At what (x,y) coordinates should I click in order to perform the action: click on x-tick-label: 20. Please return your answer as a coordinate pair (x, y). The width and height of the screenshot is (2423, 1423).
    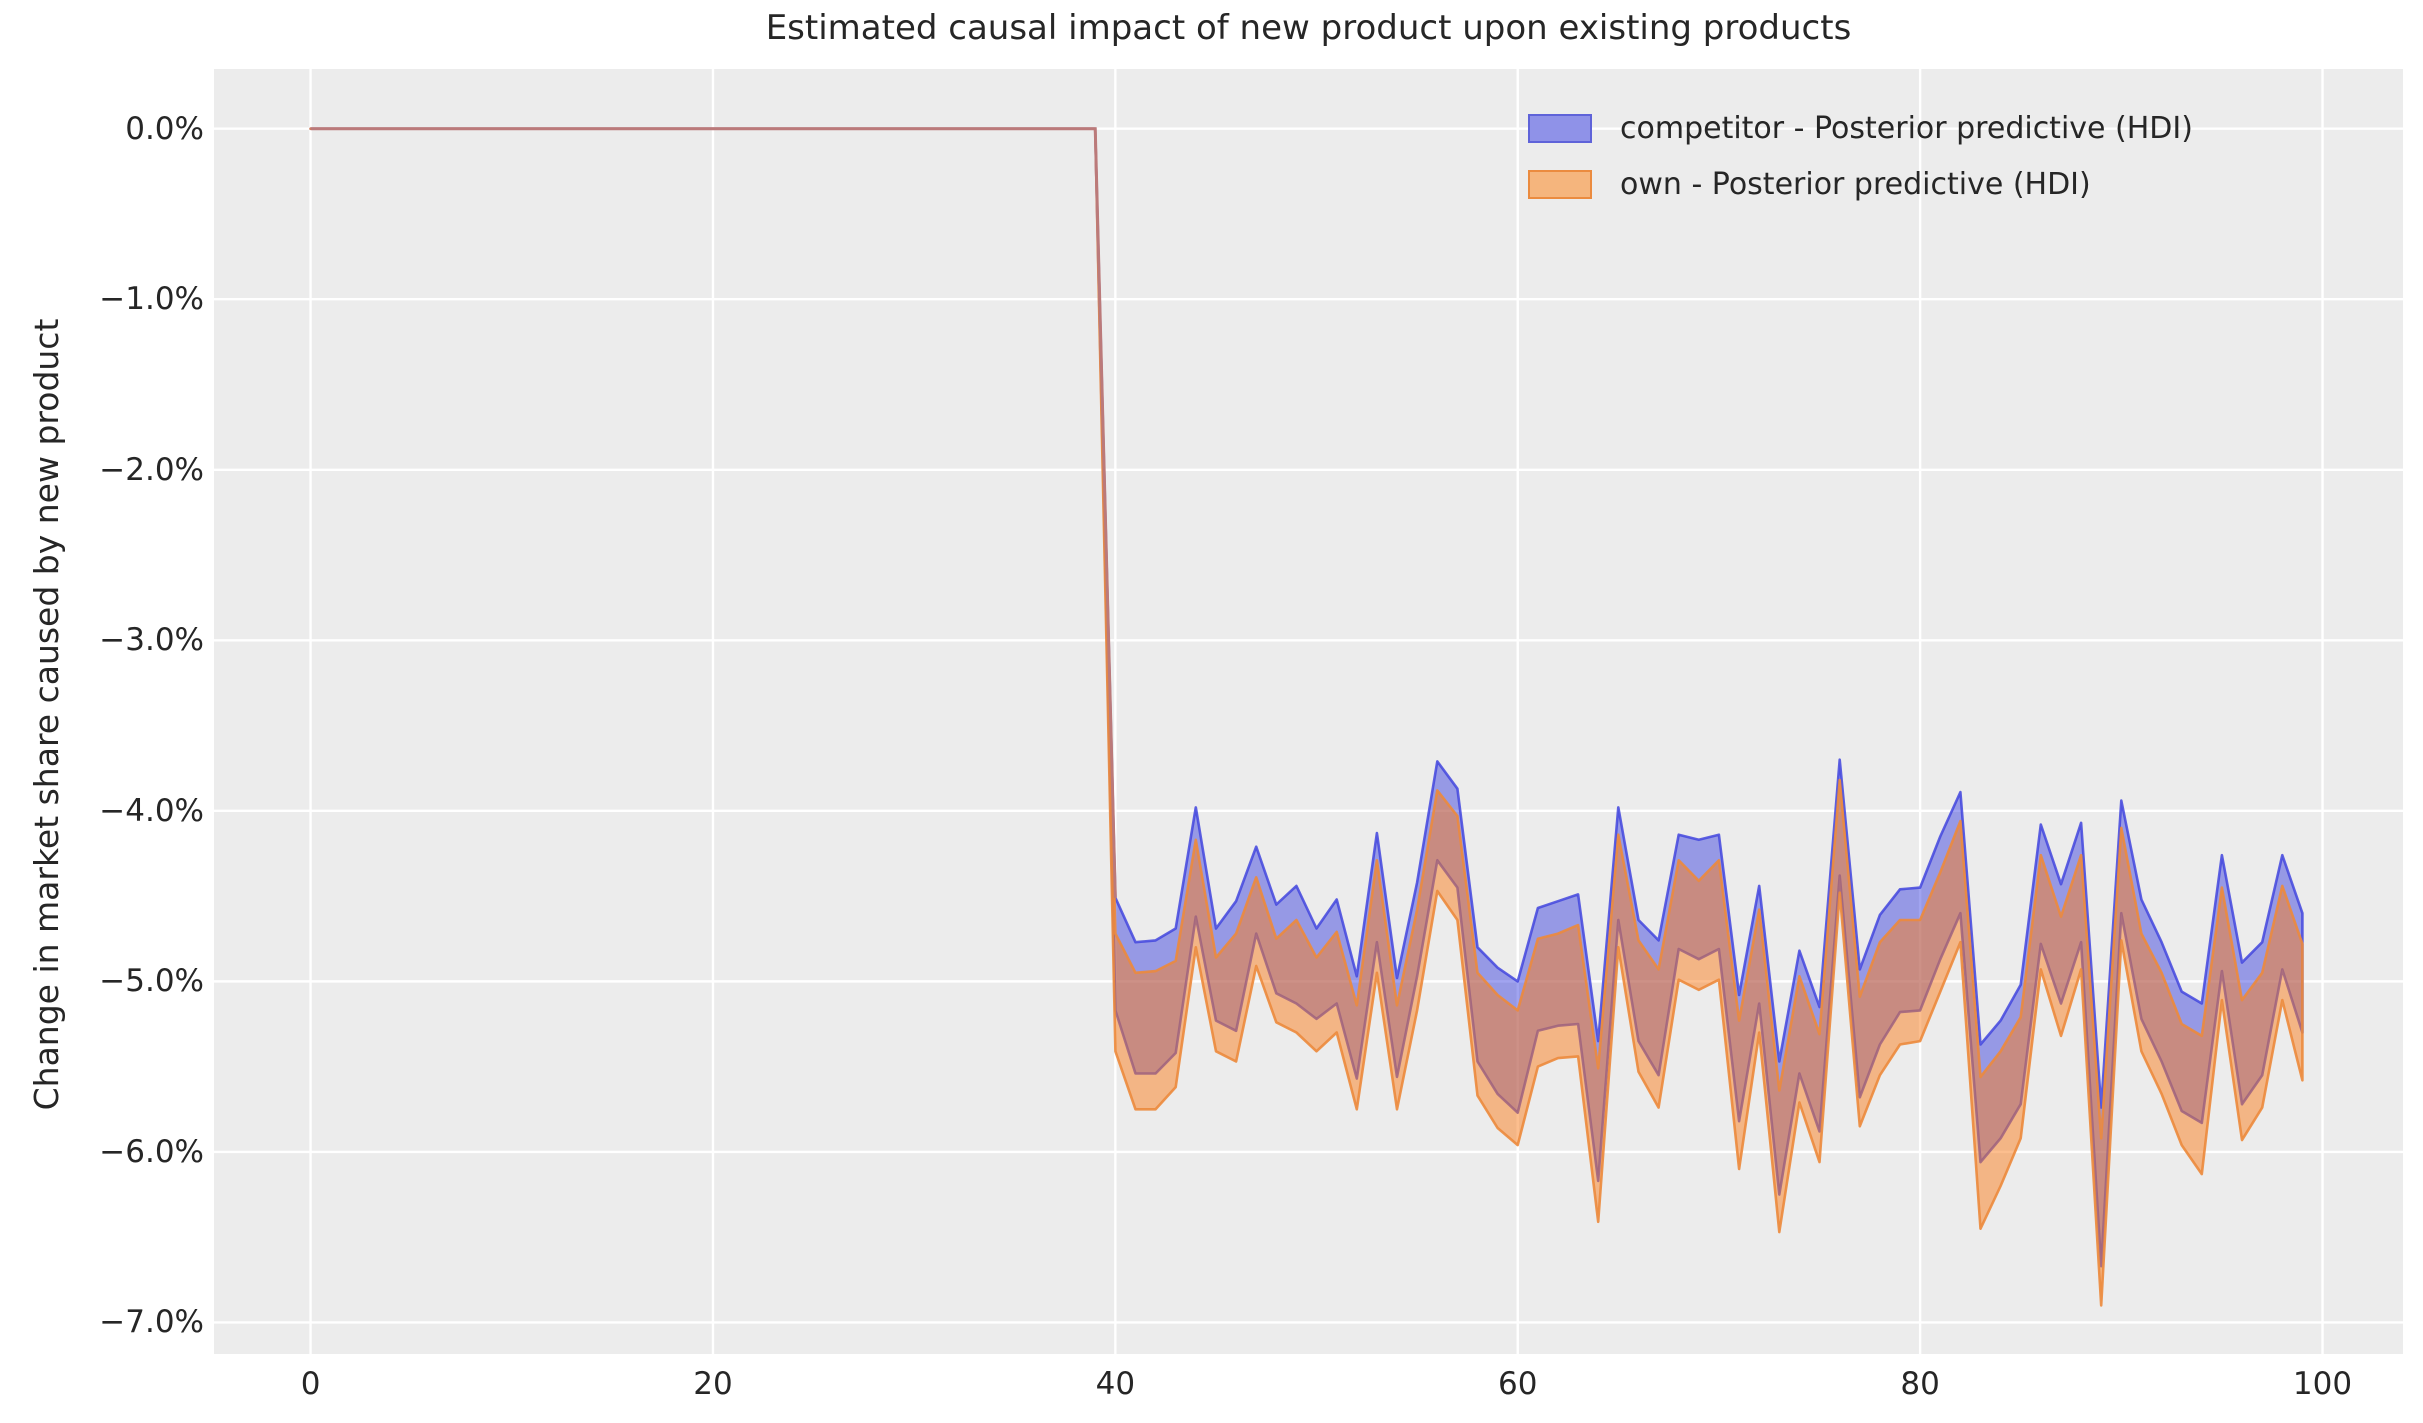
    Looking at the image, I should click on (713, 1384).